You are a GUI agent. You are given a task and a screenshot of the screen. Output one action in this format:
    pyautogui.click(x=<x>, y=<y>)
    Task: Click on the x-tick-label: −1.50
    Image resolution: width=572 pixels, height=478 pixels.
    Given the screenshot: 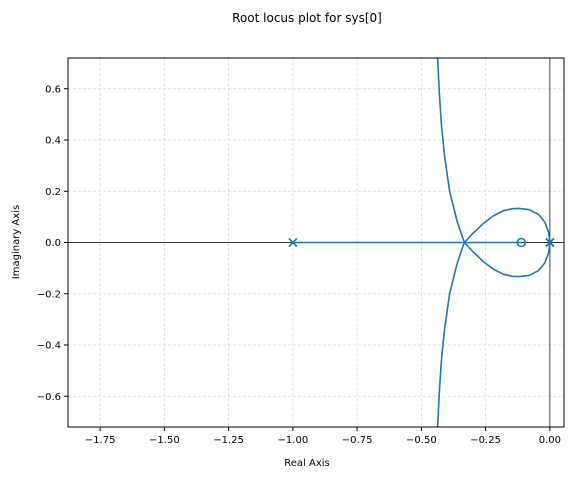 What is the action you would take?
    pyautogui.click(x=164, y=440)
    